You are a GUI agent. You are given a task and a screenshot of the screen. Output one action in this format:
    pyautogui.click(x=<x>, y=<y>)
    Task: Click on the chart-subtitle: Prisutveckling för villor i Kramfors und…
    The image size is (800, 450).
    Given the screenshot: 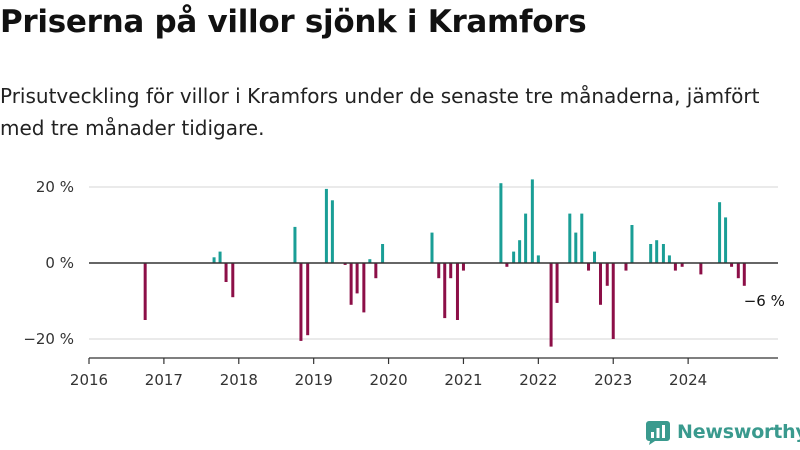 What is the action you would take?
    pyautogui.click(x=380, y=112)
    